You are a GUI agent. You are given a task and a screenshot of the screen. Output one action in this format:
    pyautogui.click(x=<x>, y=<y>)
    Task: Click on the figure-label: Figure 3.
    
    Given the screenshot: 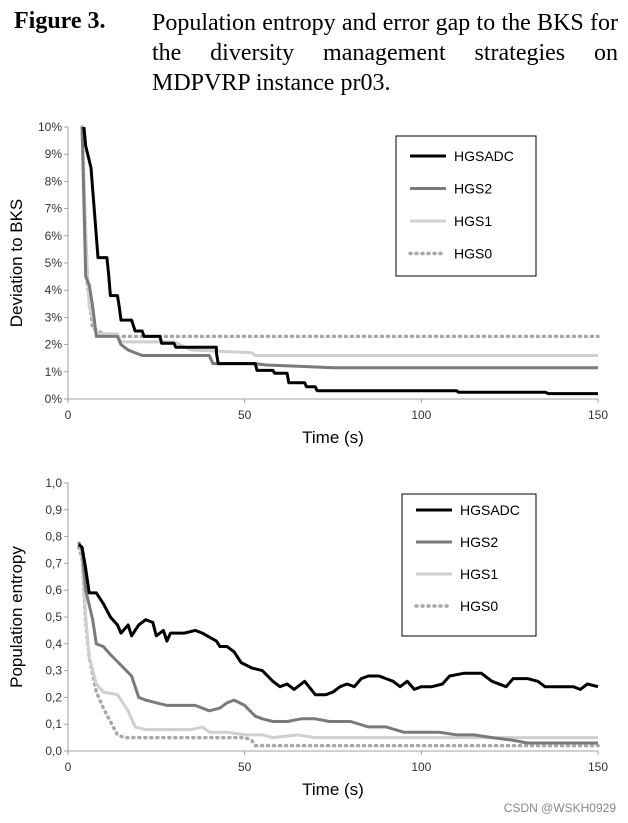 What is the action you would take?
    pyautogui.click(x=60, y=21)
    